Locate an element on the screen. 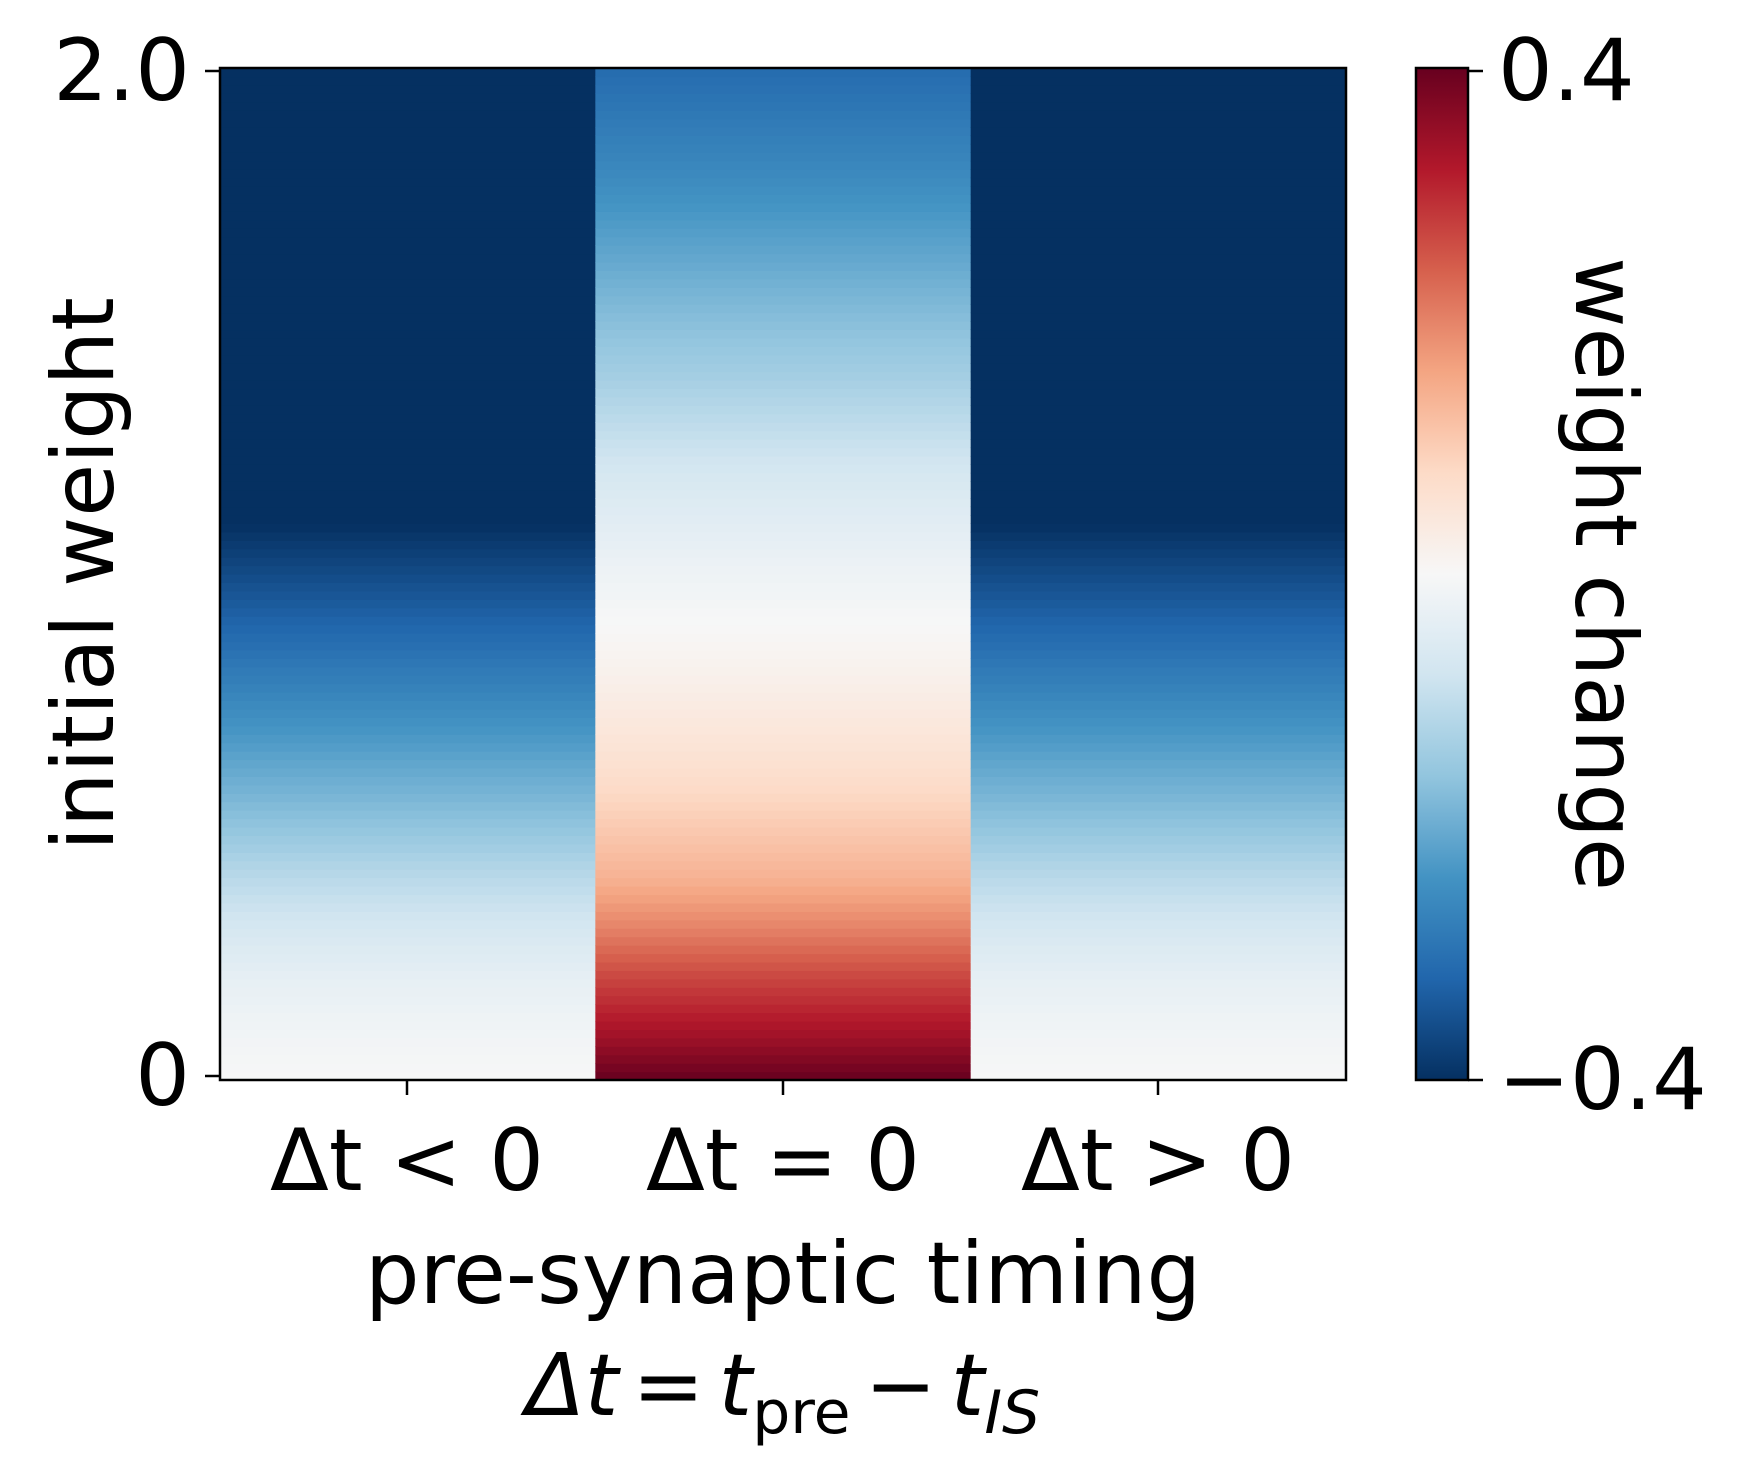  x-tick-label-2: Δt > 0 is located at coordinates (1158, 1161).